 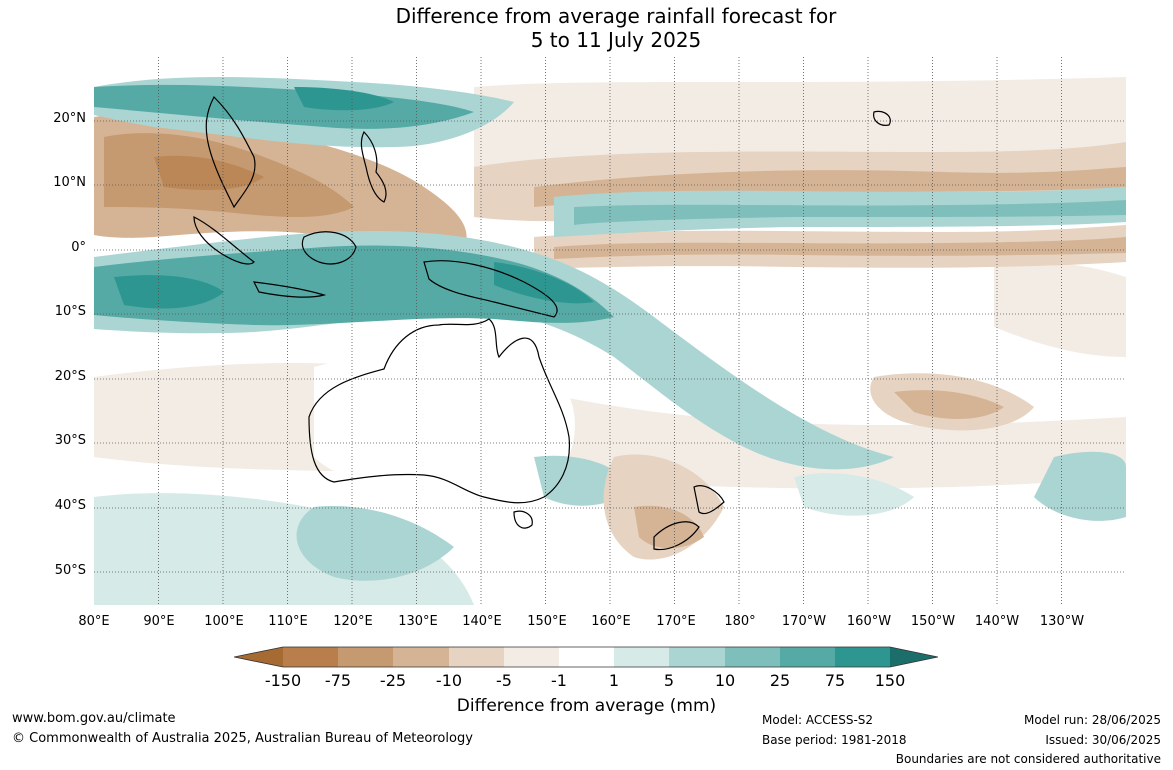 I want to click on legend-tick: 1, so click(x=614, y=680).